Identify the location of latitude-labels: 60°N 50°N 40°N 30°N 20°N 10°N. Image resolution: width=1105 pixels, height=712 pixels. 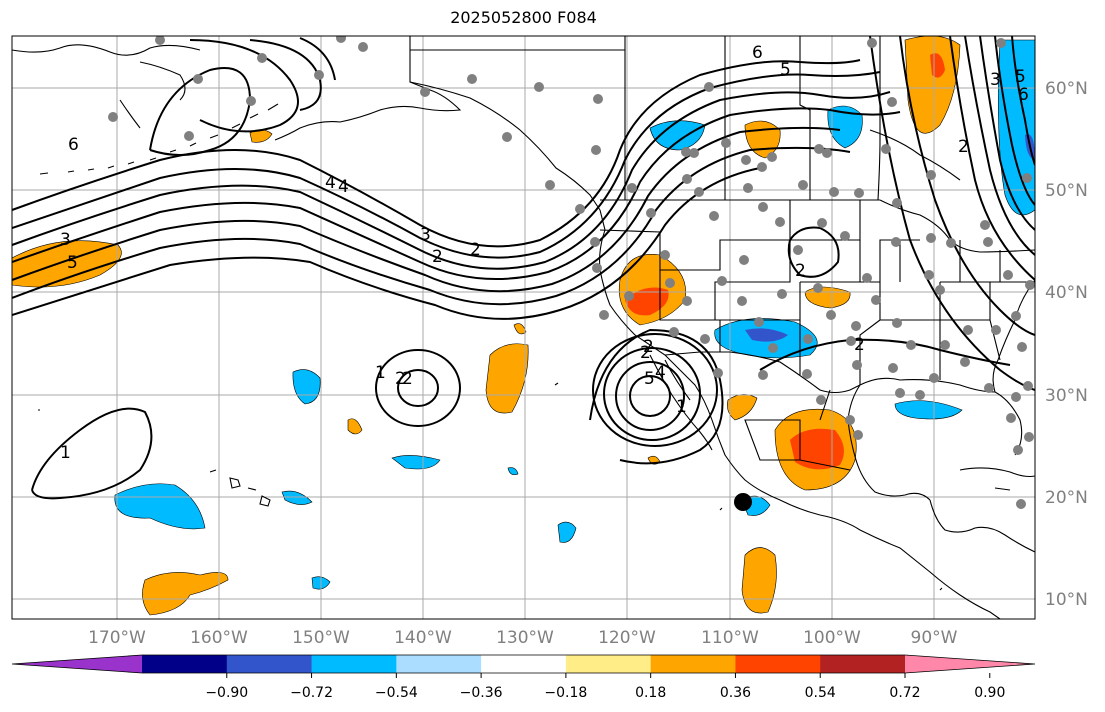
(1066, 344).